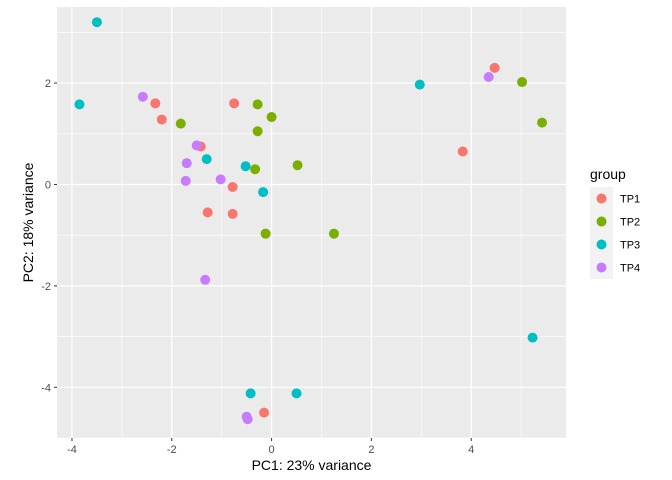 The image size is (672, 480). What do you see at coordinates (601, 244) in the screenshot?
I see `legend-swatch-tp3` at bounding box center [601, 244].